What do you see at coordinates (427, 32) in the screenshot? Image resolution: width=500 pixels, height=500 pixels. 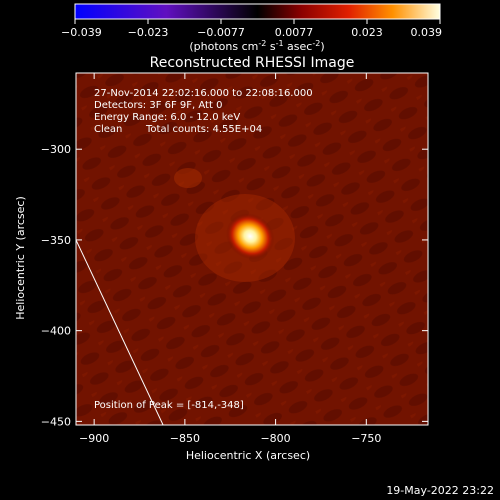 I see `colorbar-tick-label: 0.039` at bounding box center [427, 32].